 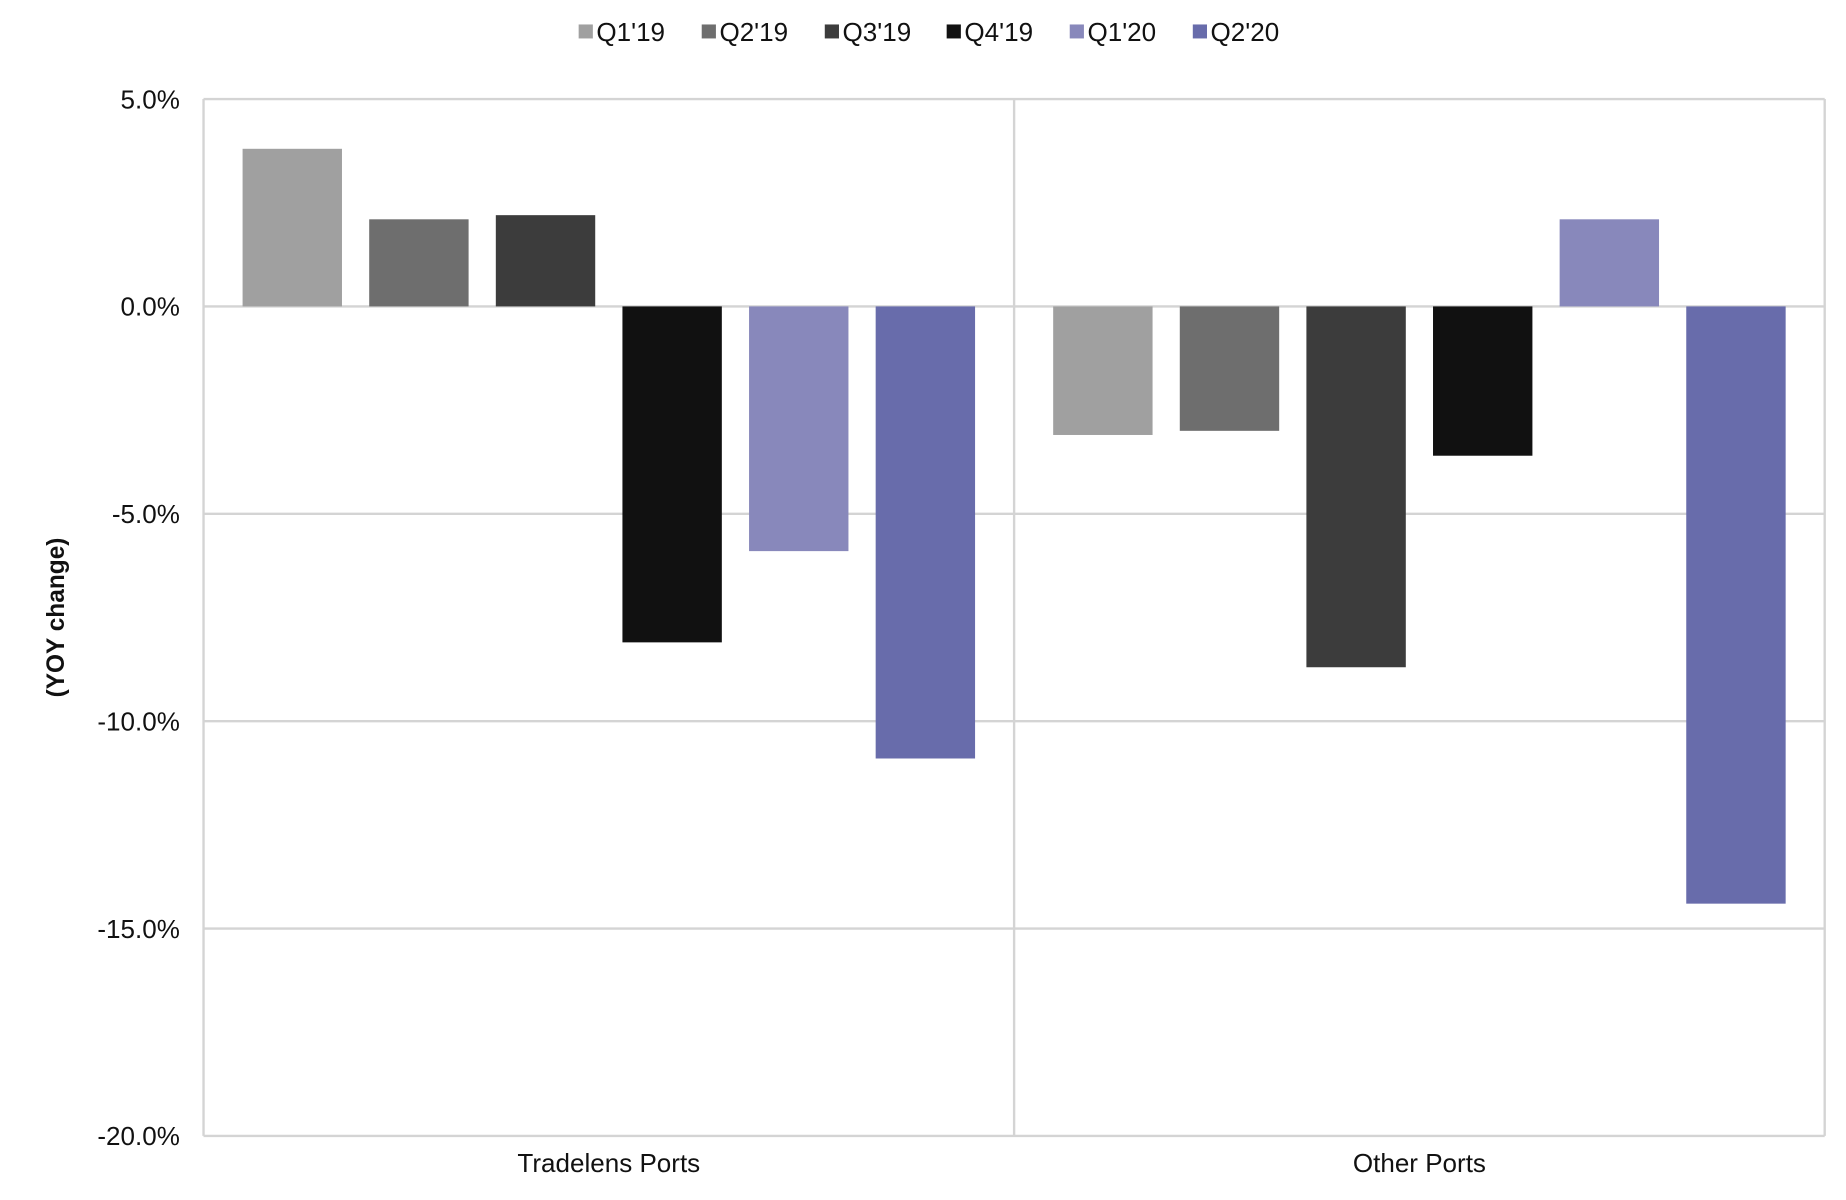 What do you see at coordinates (753, 33) in the screenshot?
I see `legend-label: Q2'19` at bounding box center [753, 33].